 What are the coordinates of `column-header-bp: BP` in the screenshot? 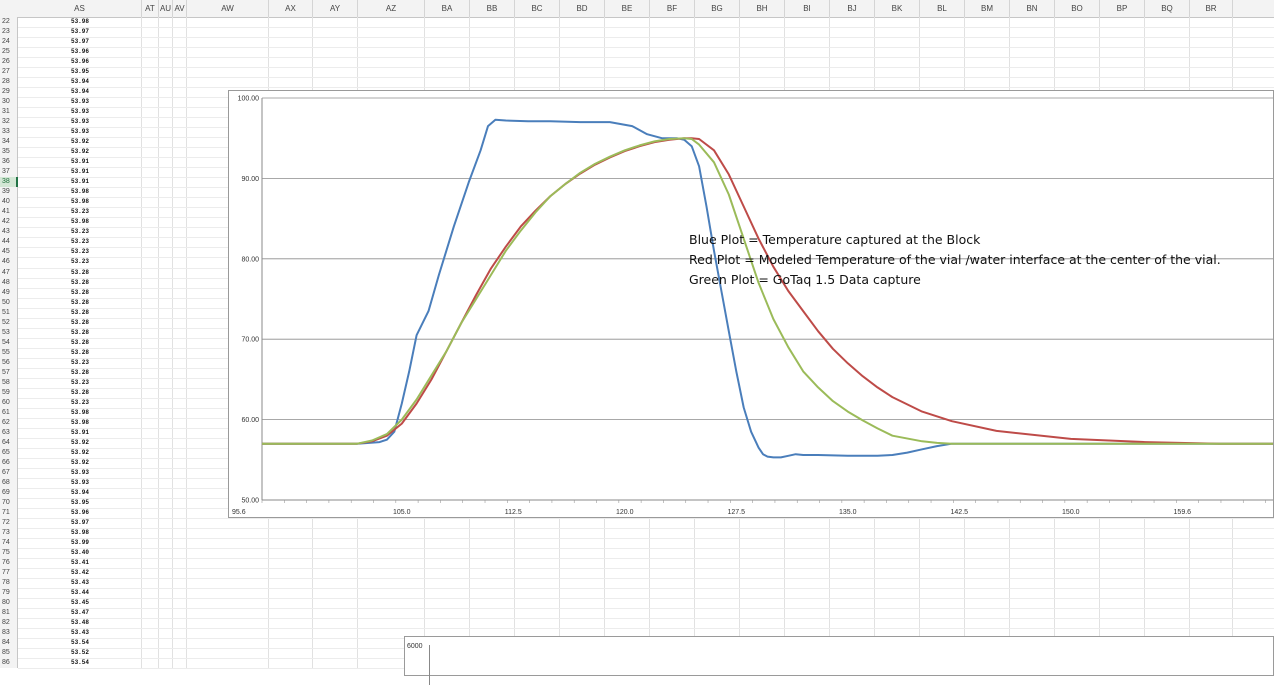 It's located at (1122, 8).